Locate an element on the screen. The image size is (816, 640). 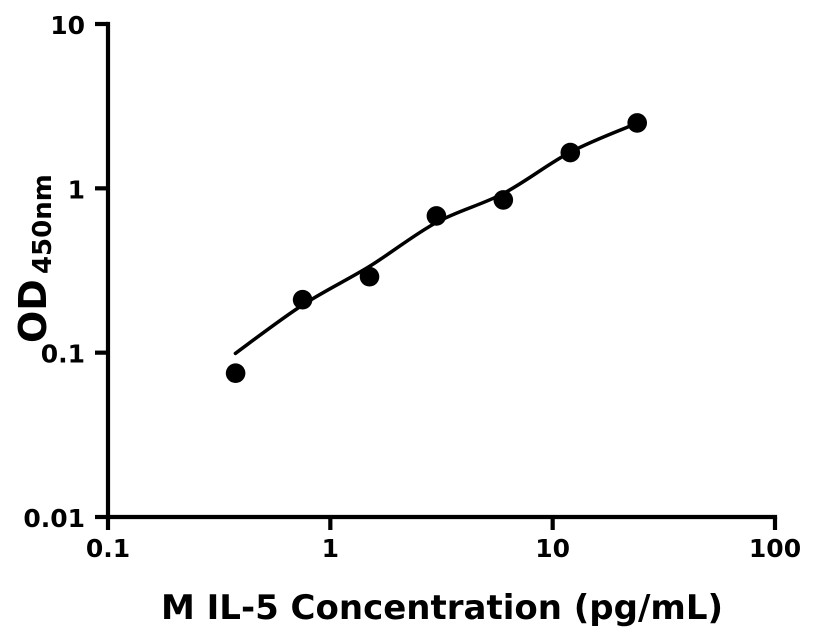
y-axis-title: OD 450nm is located at coordinates (34, 258).